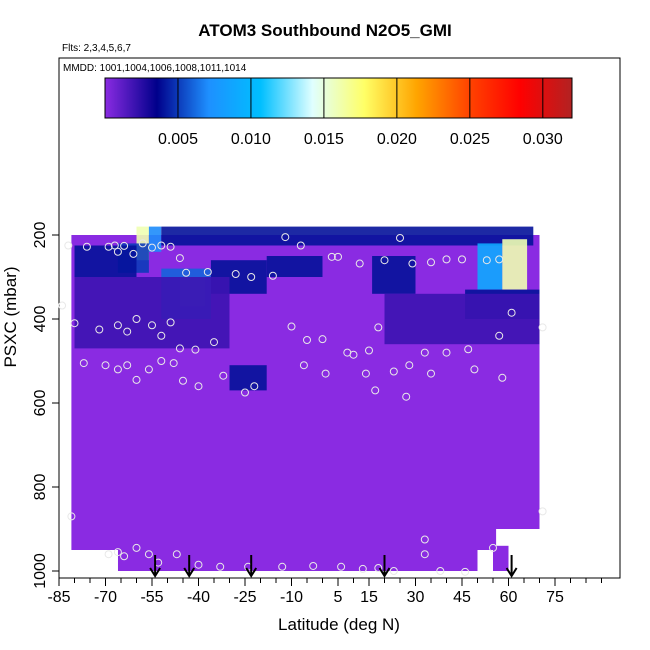 This screenshot has width=650, height=650. What do you see at coordinates (151, 597) in the screenshot?
I see `x-tick-label: -55` at bounding box center [151, 597].